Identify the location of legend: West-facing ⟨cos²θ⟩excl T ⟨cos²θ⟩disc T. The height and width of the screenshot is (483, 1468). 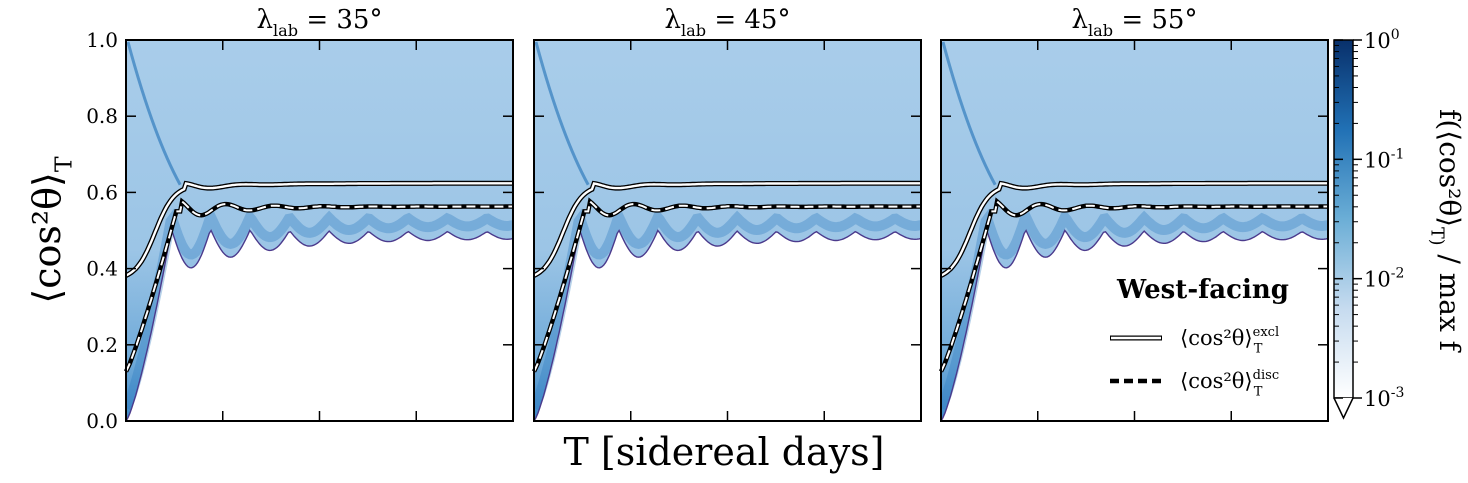
(1199, 337).